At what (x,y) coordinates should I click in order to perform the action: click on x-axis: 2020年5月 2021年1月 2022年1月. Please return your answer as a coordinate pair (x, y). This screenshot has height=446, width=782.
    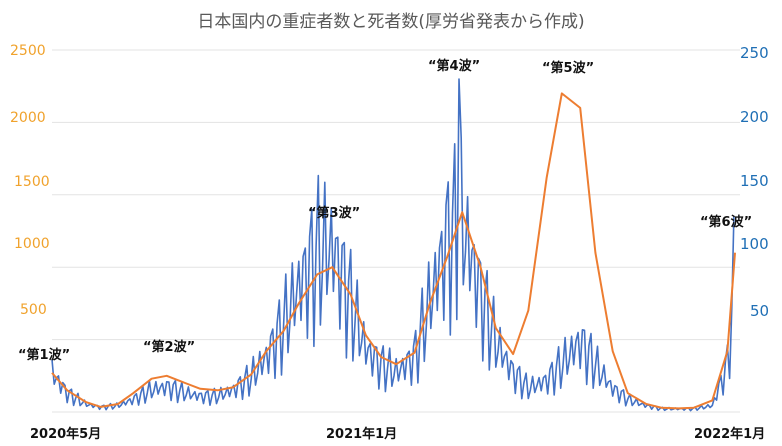
    Looking at the image, I should click on (397, 434).